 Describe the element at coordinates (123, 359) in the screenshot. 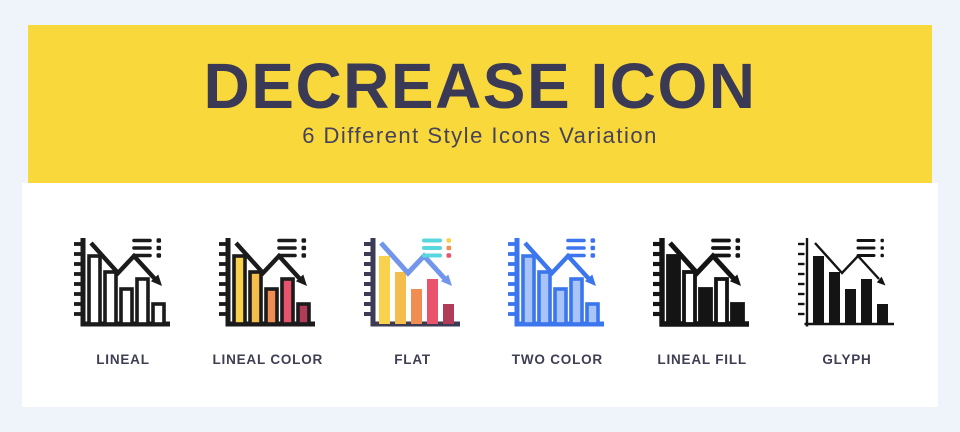

I see `icon-style-label: LINEAL` at that location.